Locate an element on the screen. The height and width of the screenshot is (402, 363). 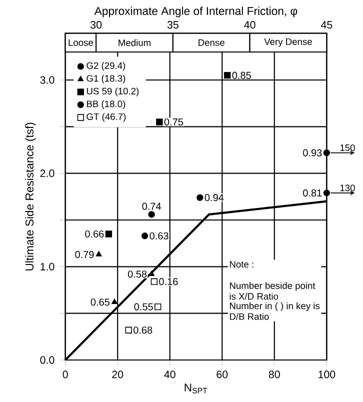
legend-label: G1 (18.3) is located at coordinates (106, 79).